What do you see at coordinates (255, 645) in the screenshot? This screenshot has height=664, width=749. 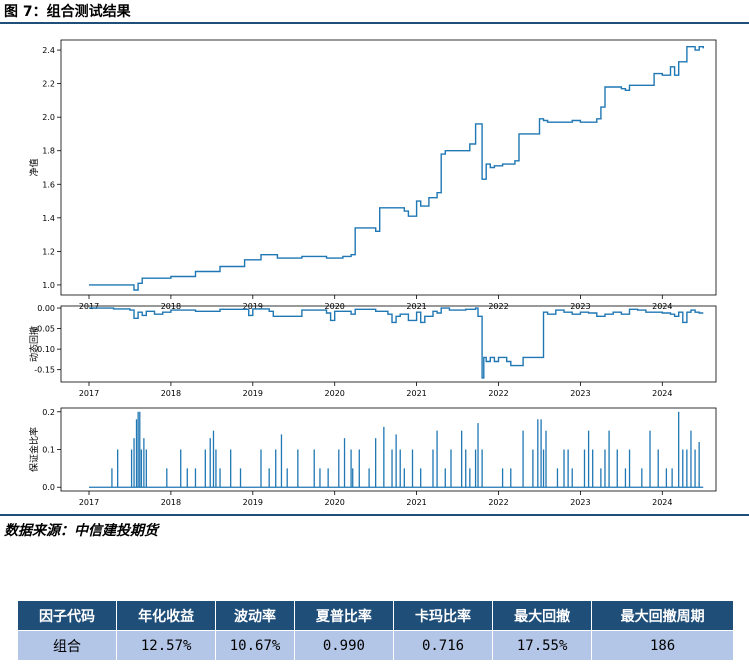 I see `cell-volatility: 10.67%` at bounding box center [255, 645].